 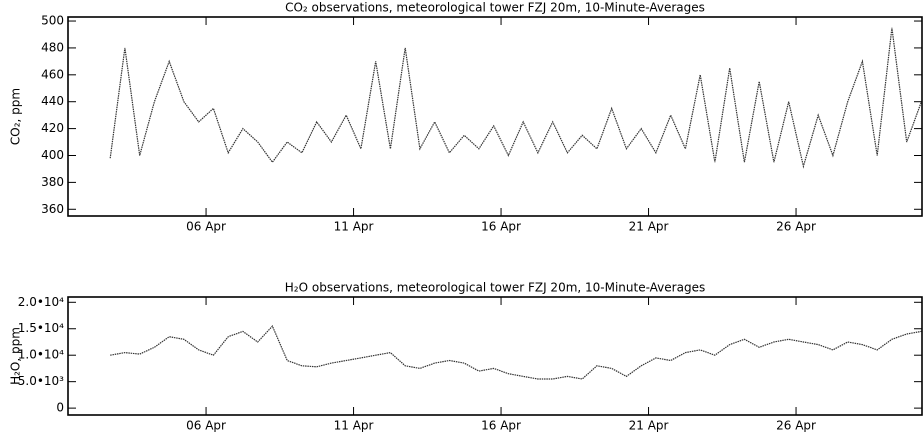 I want to click on y-tick-label: 440, so click(x=52, y=101).